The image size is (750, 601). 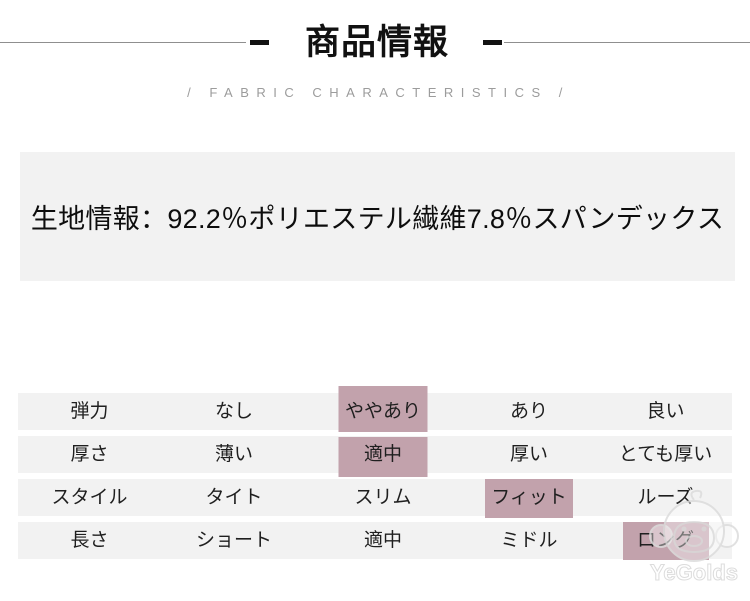 What do you see at coordinates (528, 454) in the screenshot?
I see `table-cell: 厚い` at bounding box center [528, 454].